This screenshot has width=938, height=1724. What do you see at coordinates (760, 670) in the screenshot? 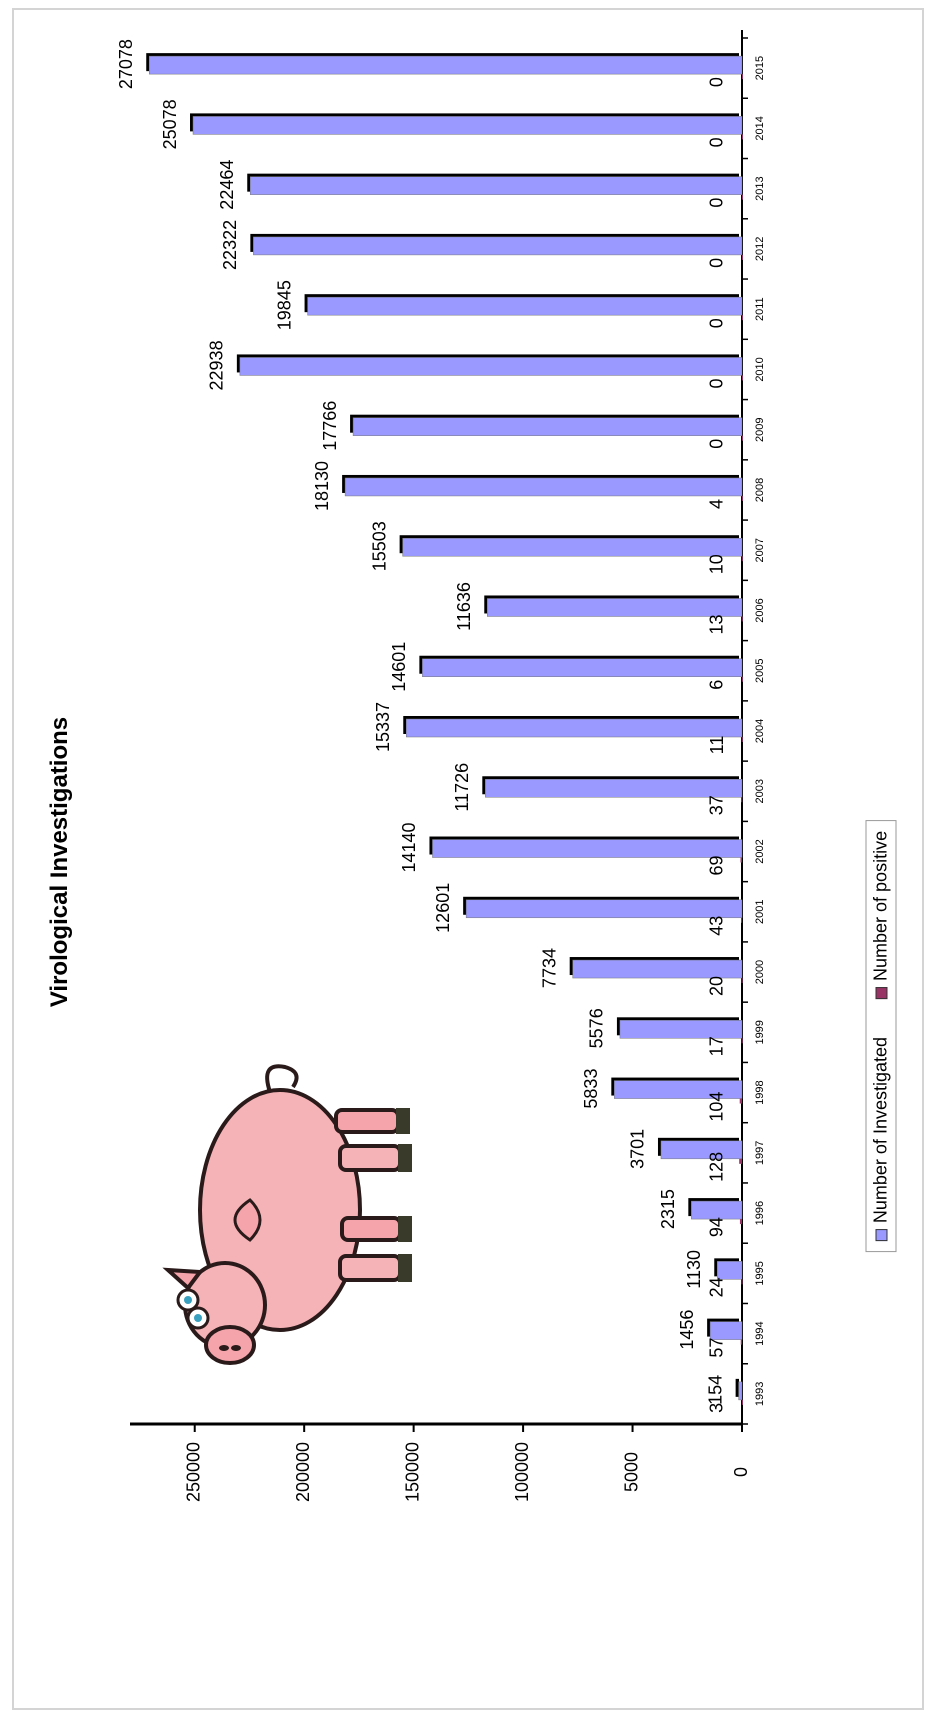
I see `category-tick-label: 2005` at bounding box center [760, 670].